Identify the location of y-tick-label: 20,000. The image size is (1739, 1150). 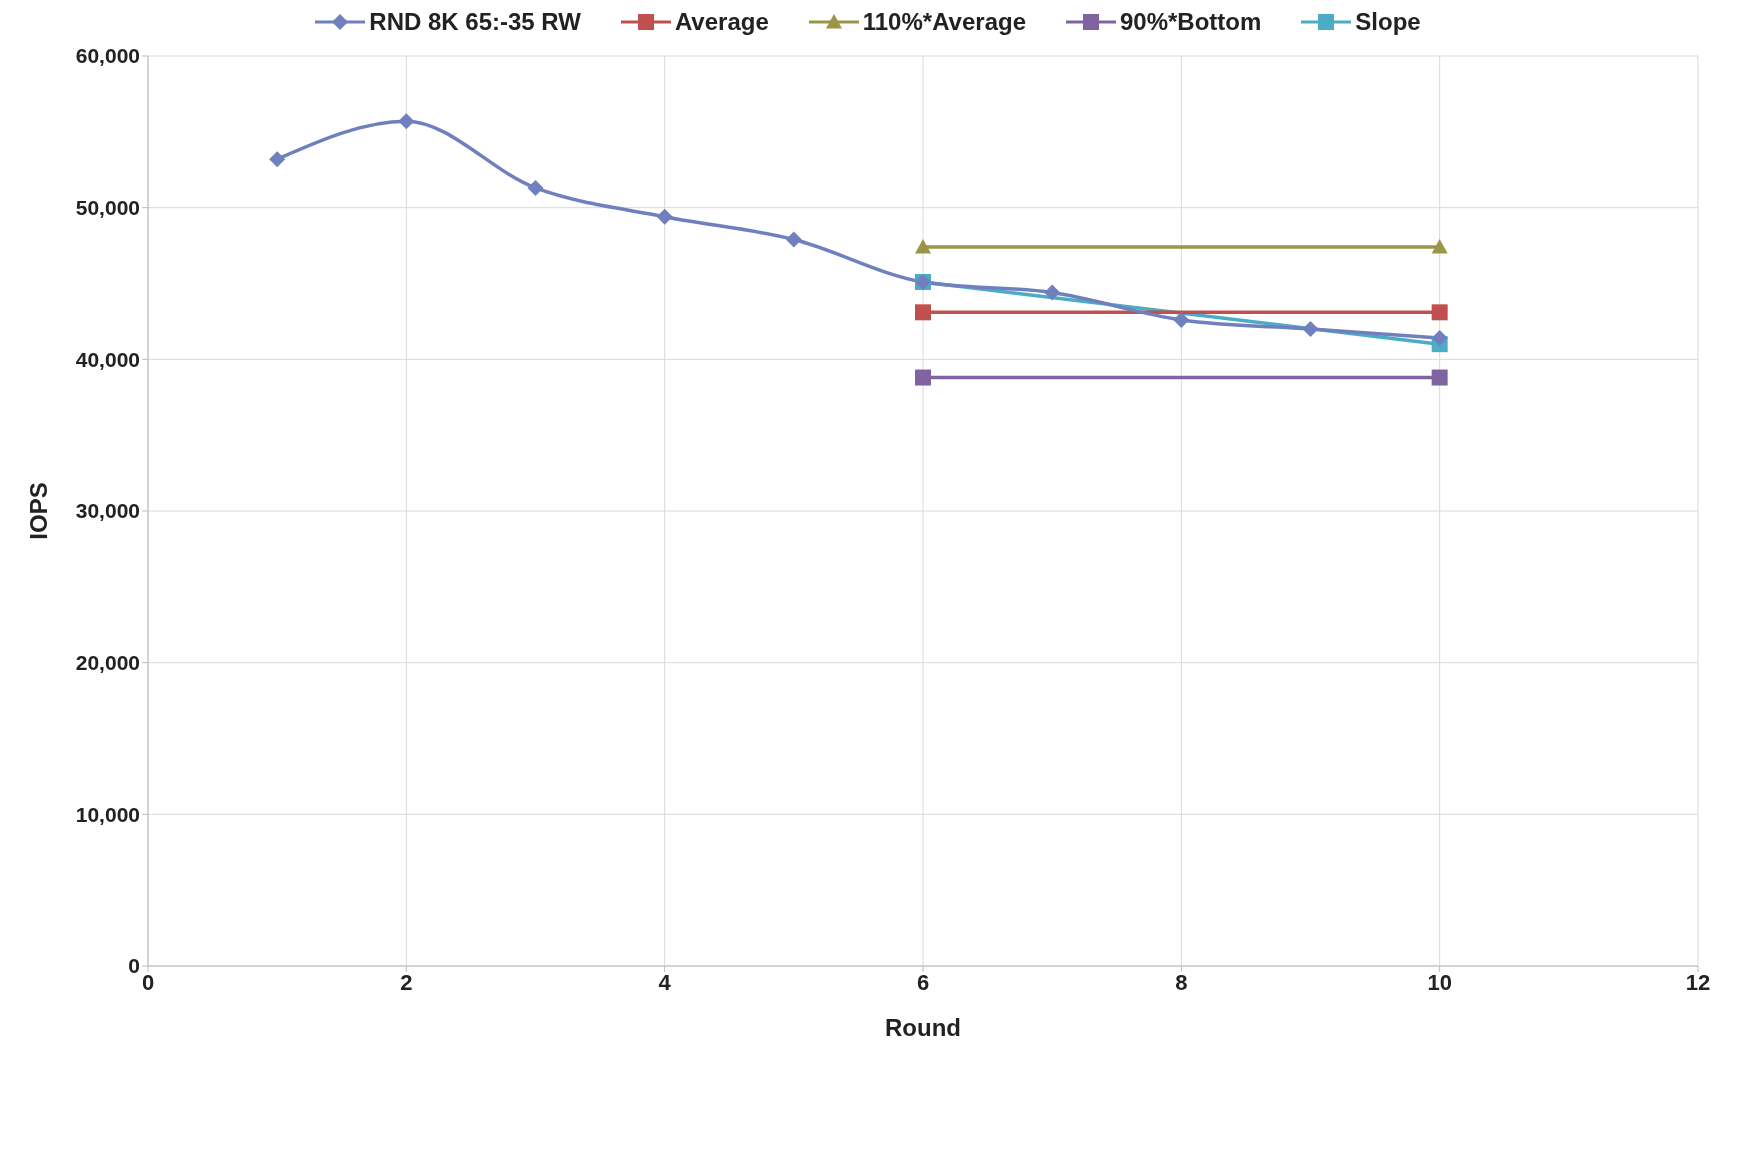
(107, 663).